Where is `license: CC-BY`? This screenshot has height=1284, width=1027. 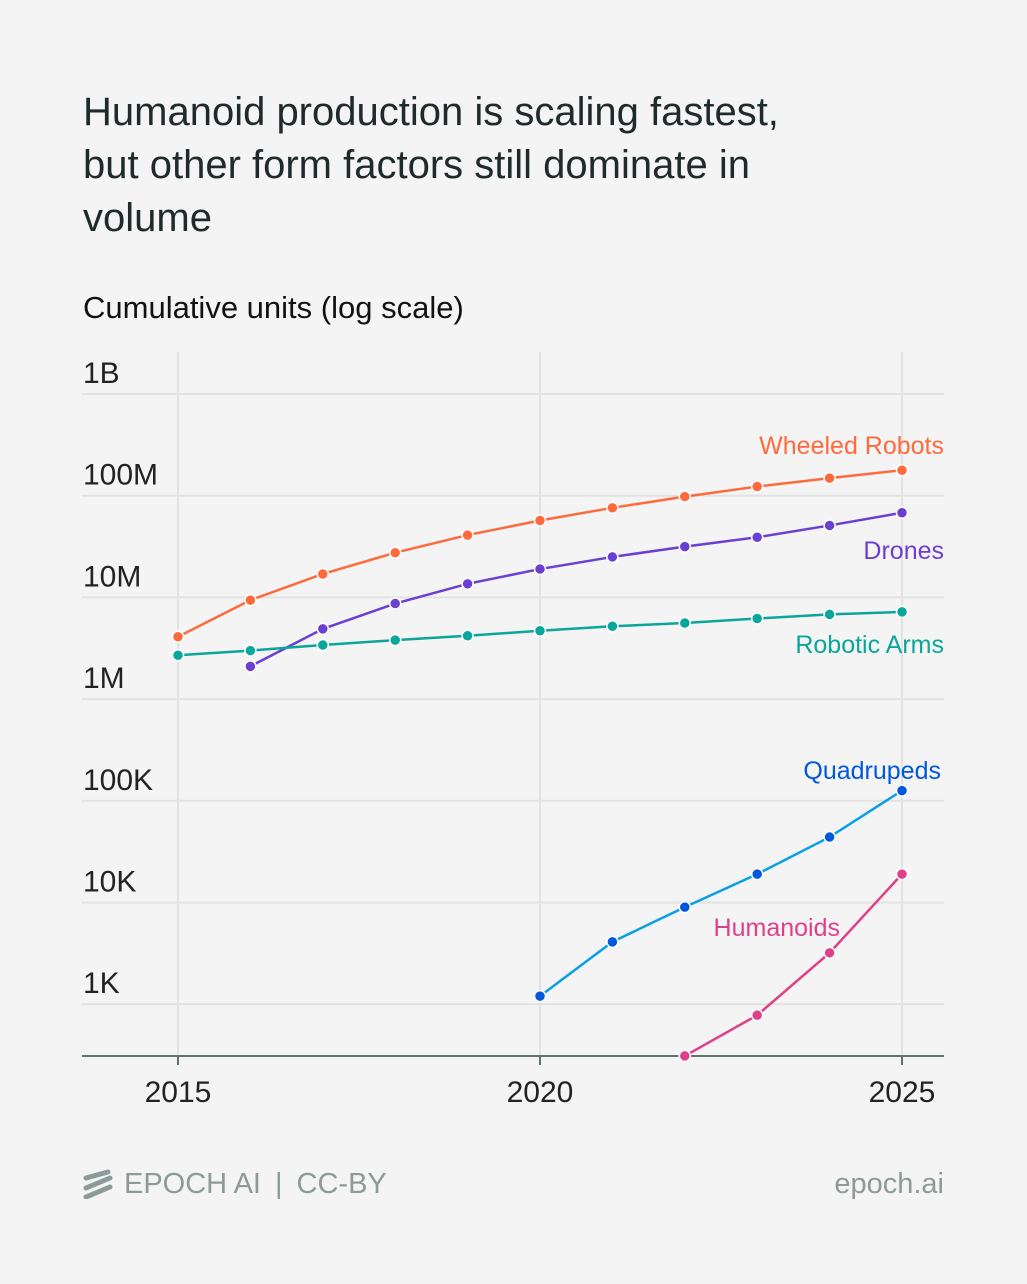 license: CC-BY is located at coordinates (341, 1183).